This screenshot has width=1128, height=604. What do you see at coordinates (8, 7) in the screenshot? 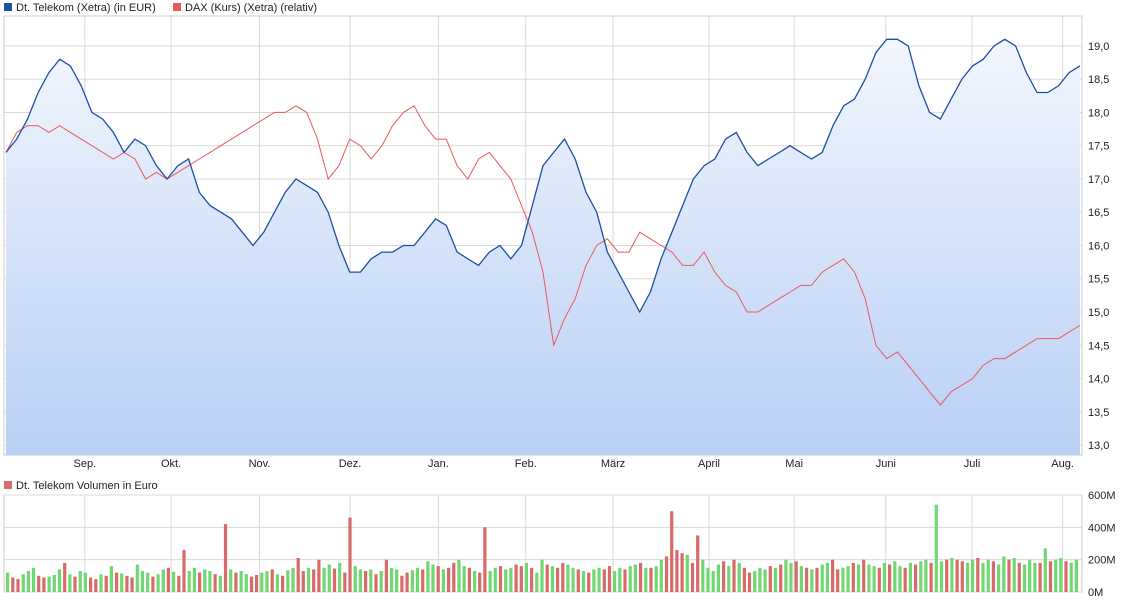
I see `legend-swatch-telekom` at bounding box center [8, 7].